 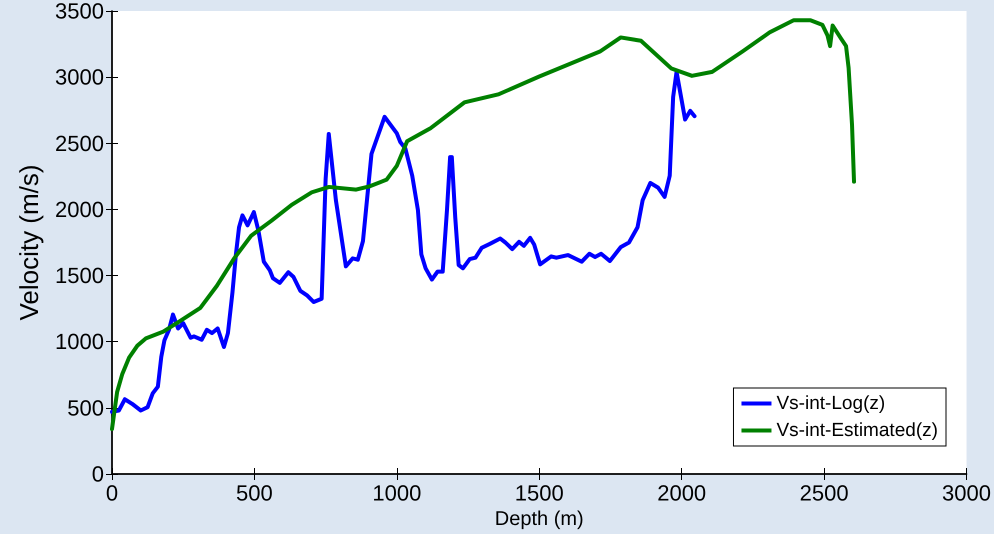 What do you see at coordinates (397, 493) in the screenshot?
I see `x-tick-label: 1000` at bounding box center [397, 493].